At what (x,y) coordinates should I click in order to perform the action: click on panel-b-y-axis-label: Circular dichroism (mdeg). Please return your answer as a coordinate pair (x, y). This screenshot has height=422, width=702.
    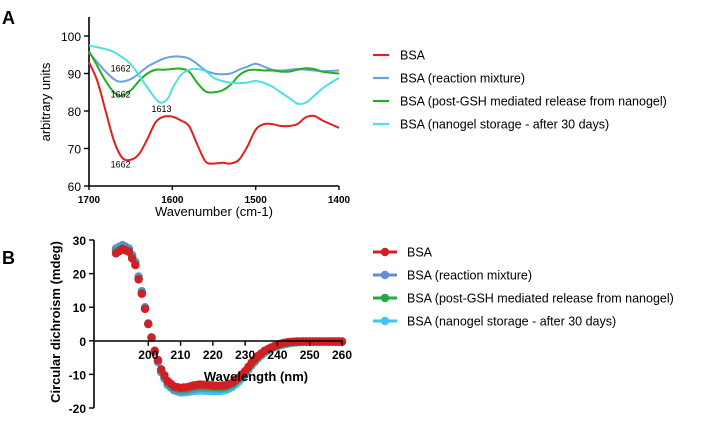
    Looking at the image, I should click on (55, 322).